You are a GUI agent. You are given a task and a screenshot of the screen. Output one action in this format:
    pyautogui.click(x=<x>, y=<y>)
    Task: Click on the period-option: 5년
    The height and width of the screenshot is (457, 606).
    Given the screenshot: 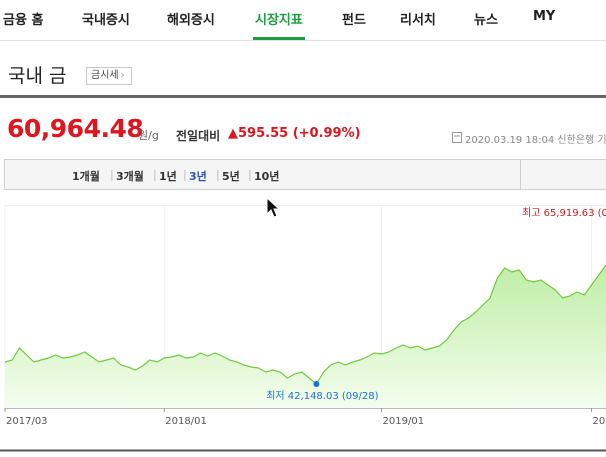 What is the action you would take?
    pyautogui.click(x=231, y=176)
    